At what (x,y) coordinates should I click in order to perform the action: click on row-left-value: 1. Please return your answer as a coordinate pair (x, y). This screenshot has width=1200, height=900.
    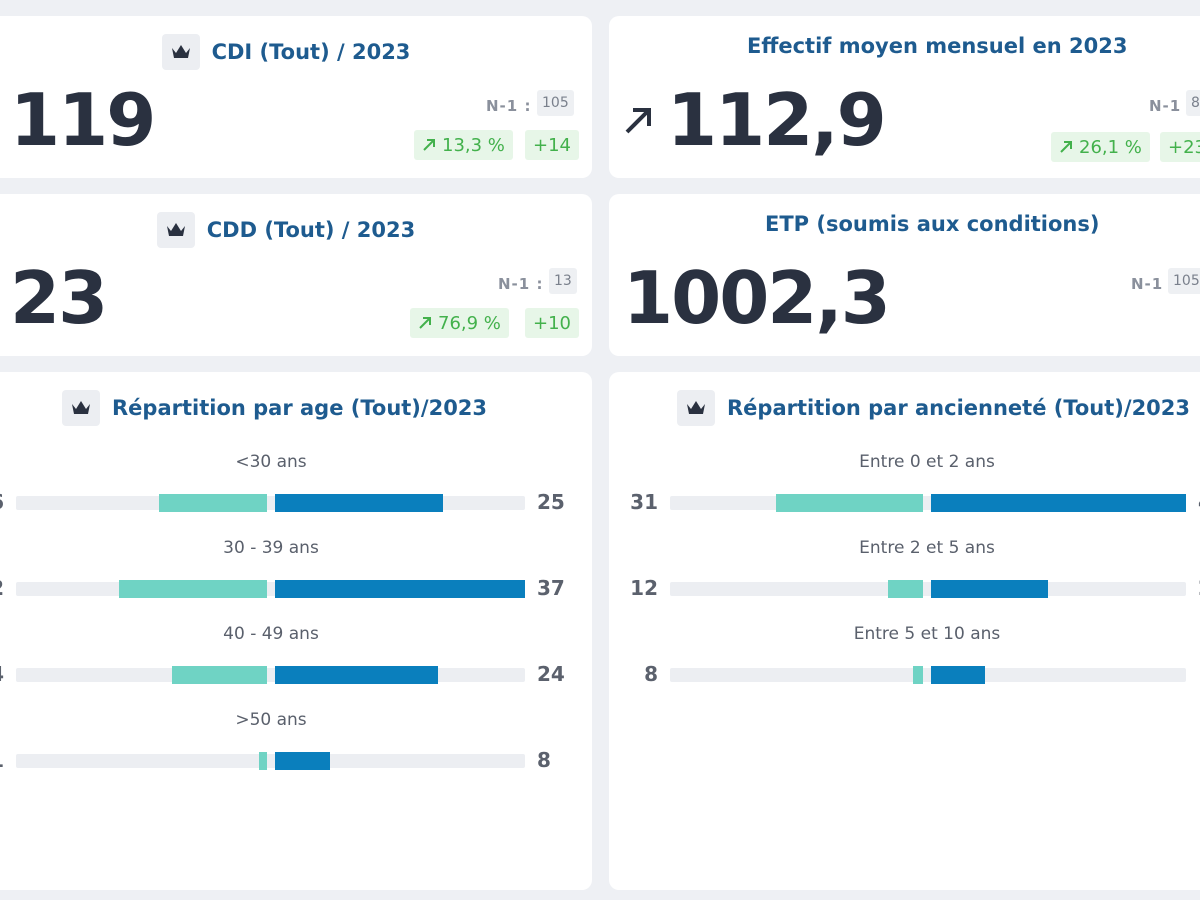
    Looking at the image, I should click on (2, 760).